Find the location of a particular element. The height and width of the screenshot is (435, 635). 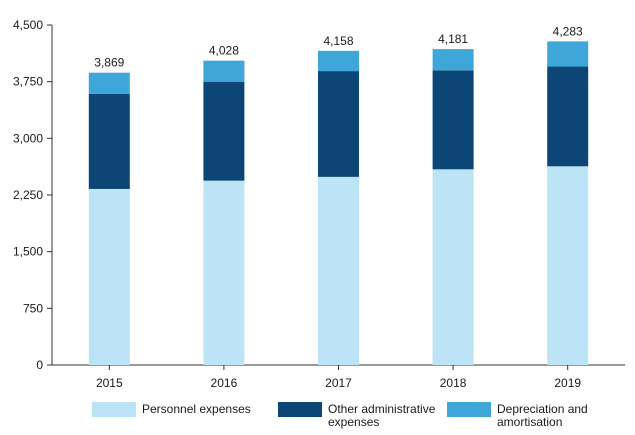

y-axis: 0 750 1,500 2,250 3,000 3,750 4,500 is located at coordinates (33, 195).